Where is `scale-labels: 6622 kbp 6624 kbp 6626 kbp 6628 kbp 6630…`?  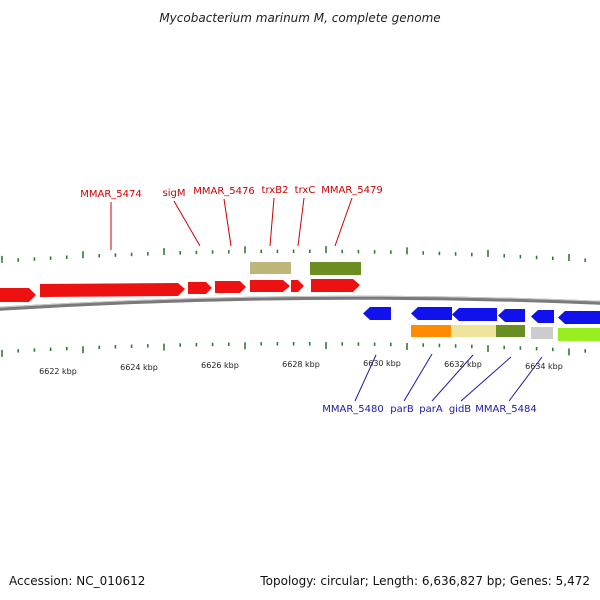
scale-labels: 6622 kbp 6624 kbp 6626 kbp 6628 kbp 6630… is located at coordinates (301, 367).